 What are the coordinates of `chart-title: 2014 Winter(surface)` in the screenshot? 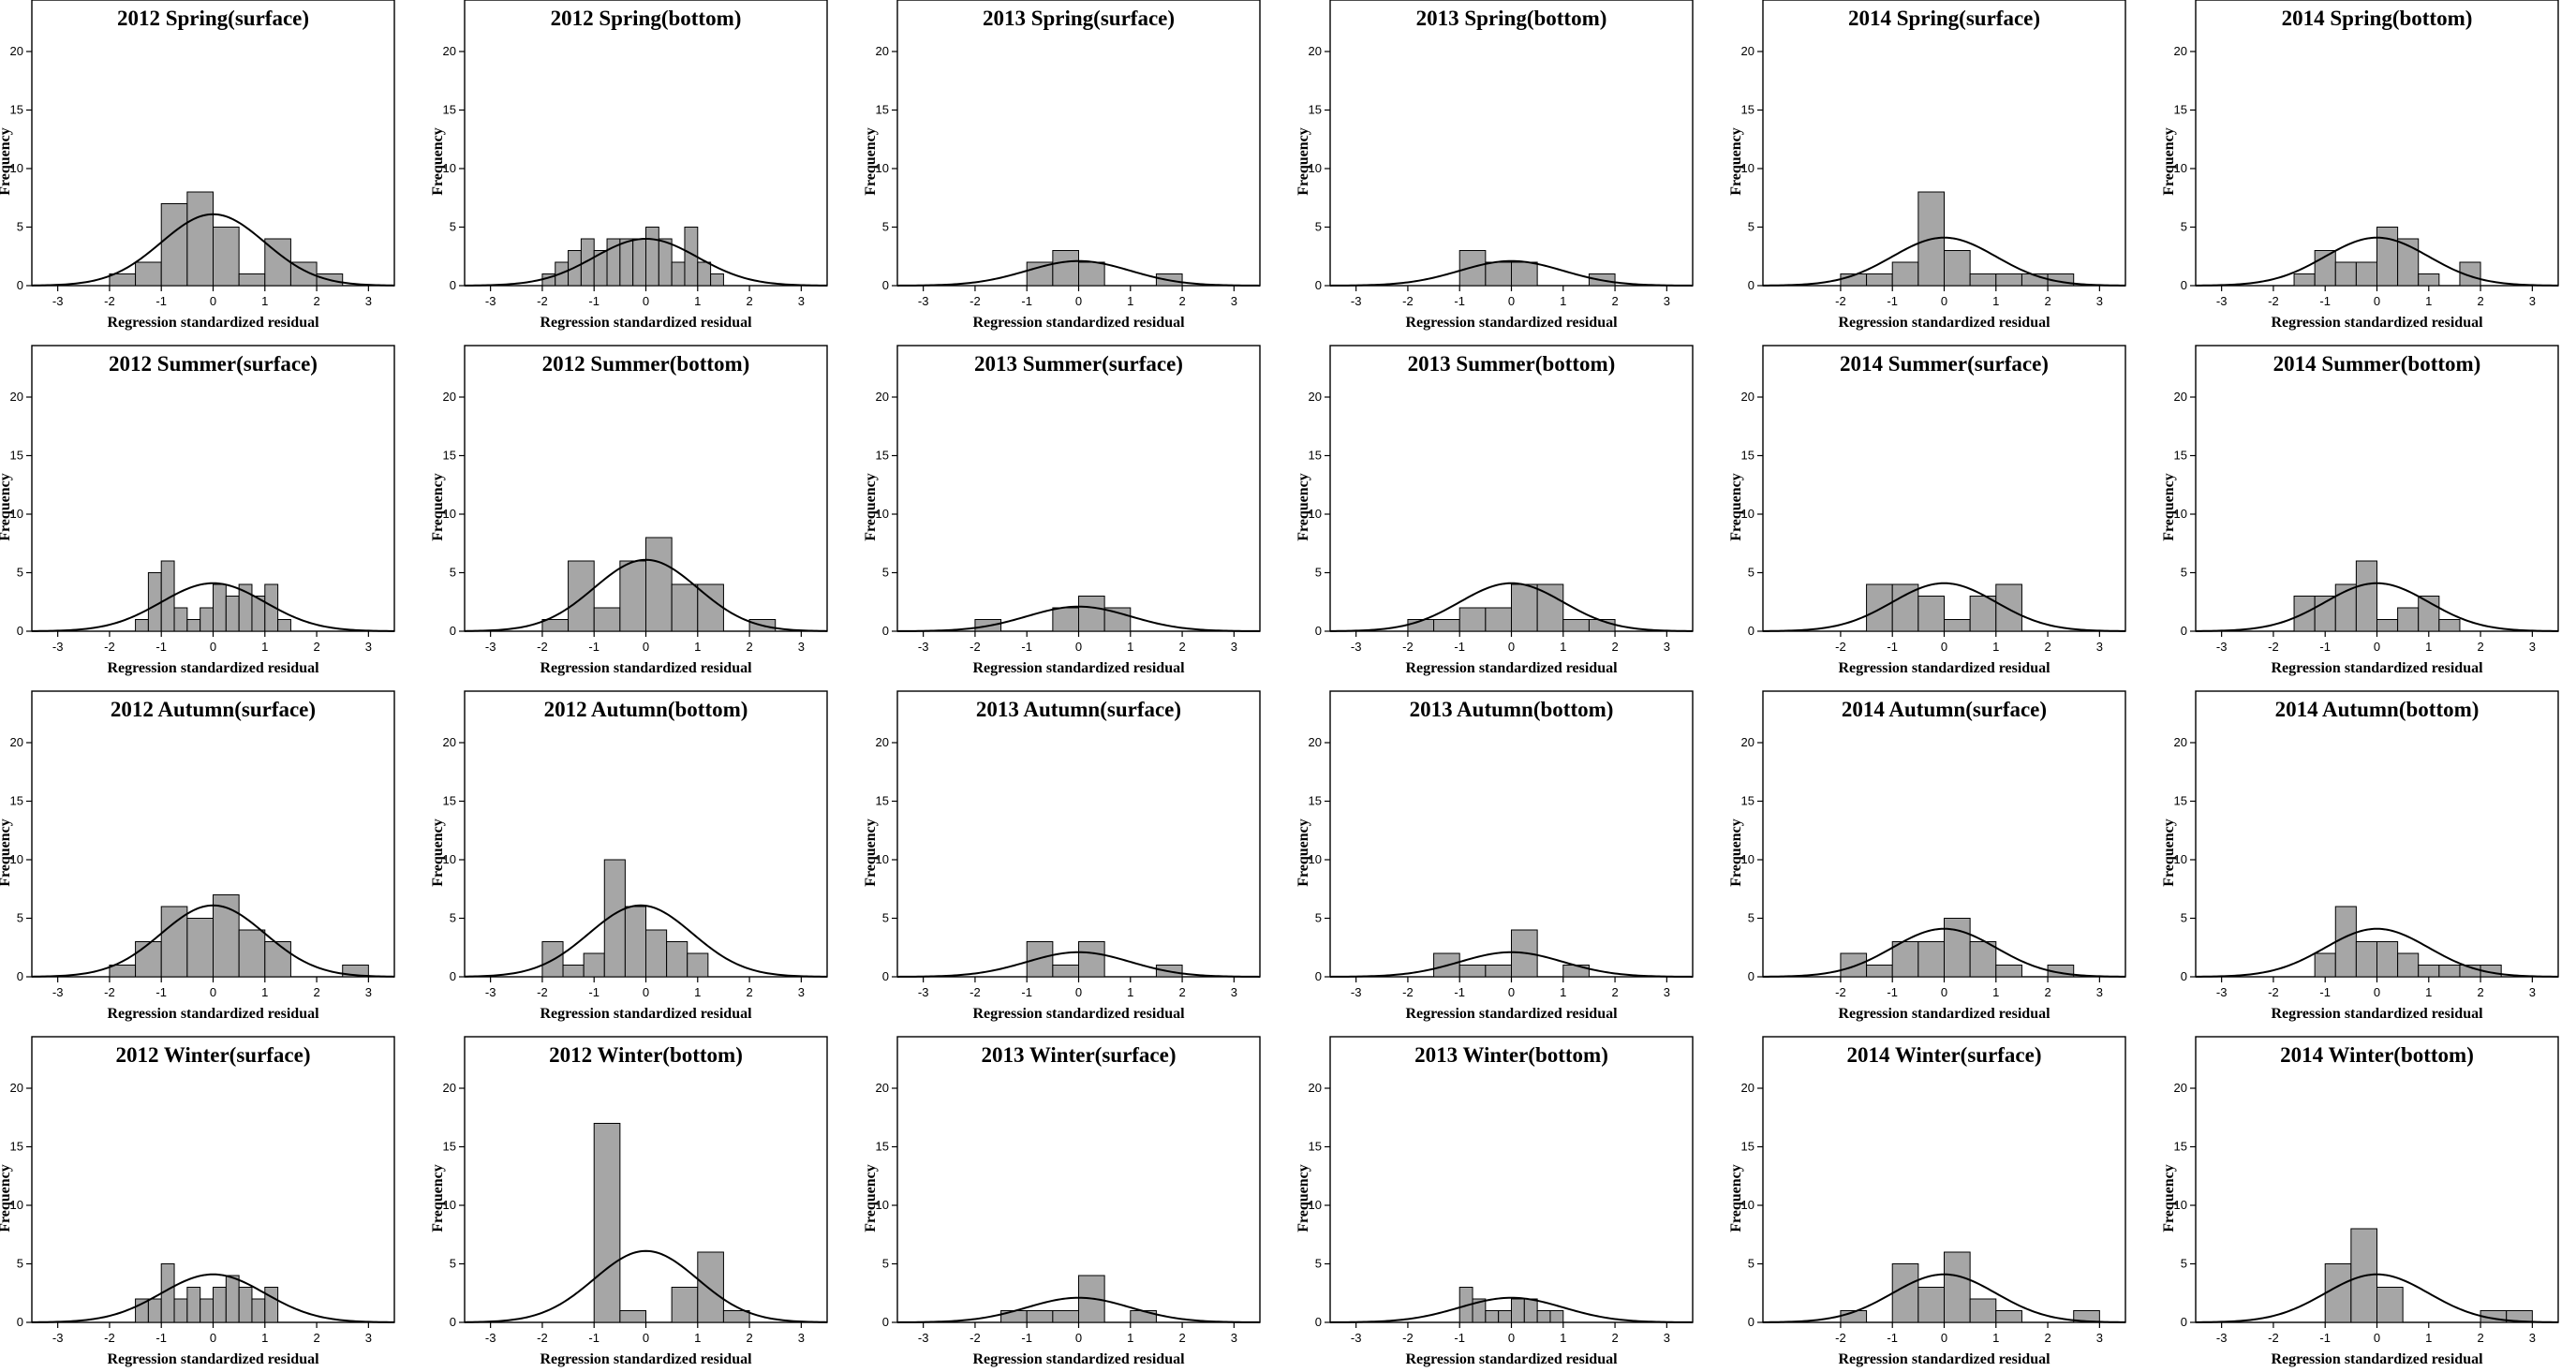 It's located at (1943, 1055).